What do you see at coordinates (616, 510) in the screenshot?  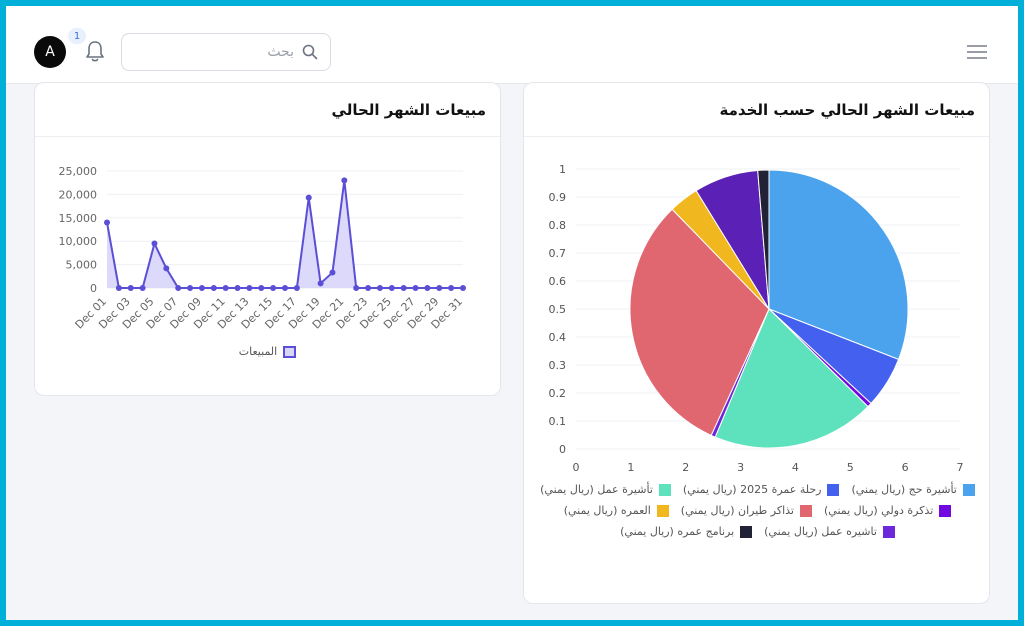 I see `legend-item: العمره (ريال يمني)` at bounding box center [616, 510].